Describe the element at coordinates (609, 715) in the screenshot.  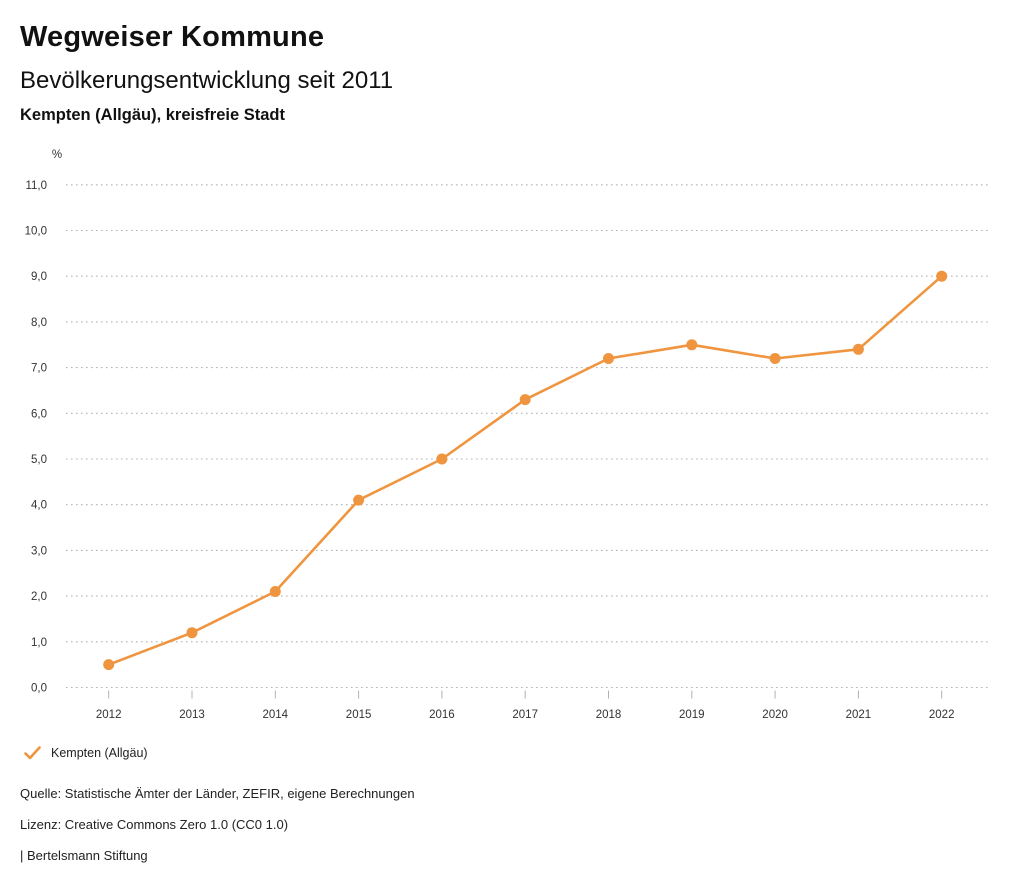
I see `x-tick-label: 2018` at that location.